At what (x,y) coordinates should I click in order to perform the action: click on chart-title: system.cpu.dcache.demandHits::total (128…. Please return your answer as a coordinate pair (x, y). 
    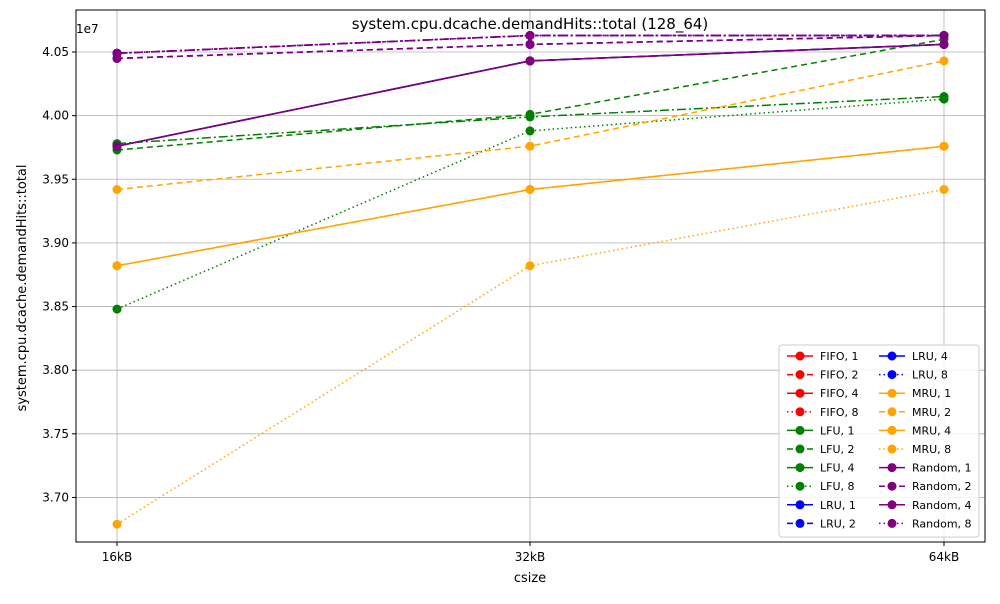
    Looking at the image, I should click on (530, 24).